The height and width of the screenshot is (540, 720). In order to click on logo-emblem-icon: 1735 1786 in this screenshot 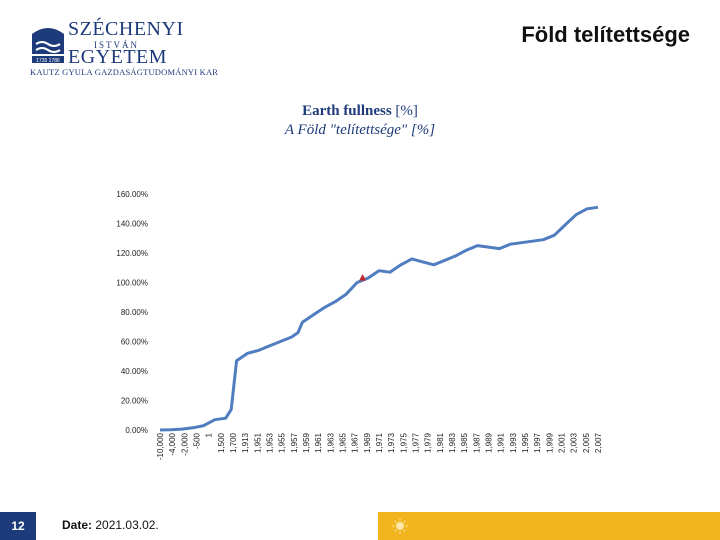, I will do `click(48, 42)`.